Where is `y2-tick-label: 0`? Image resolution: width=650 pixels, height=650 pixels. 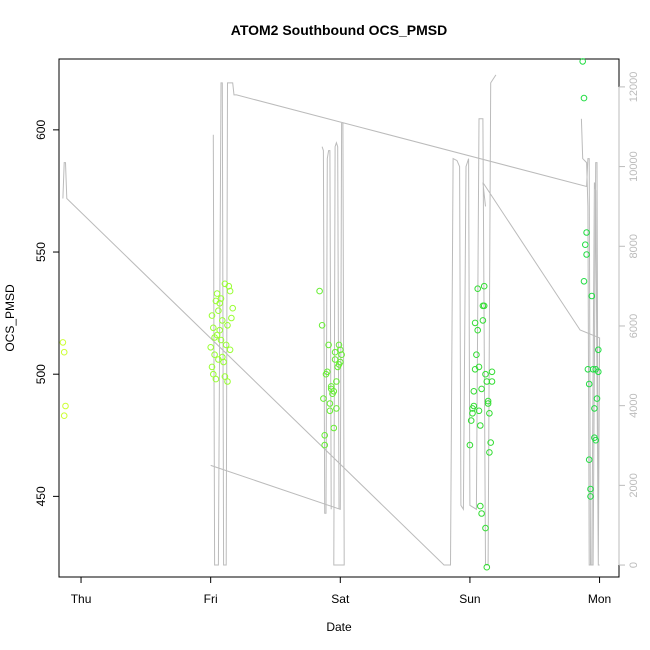 y2-tick-label: 0 is located at coordinates (634, 565).